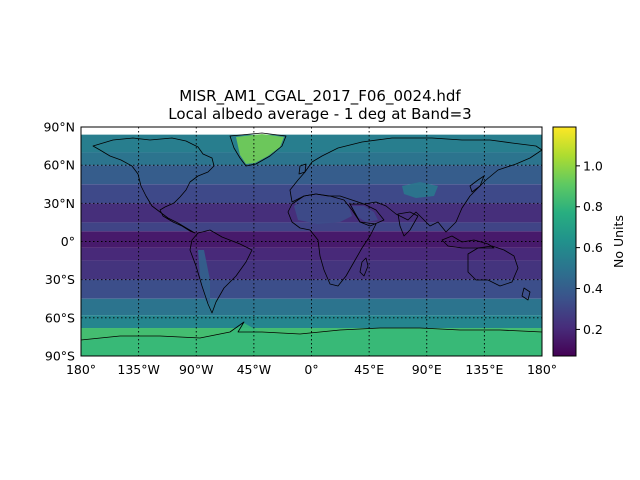 The width and height of the screenshot is (640, 480). Describe the element at coordinates (320, 96) in the screenshot. I see `map-title-line-1: MISR_AM1_CGAL_2017_F06_0024.hdf` at that location.